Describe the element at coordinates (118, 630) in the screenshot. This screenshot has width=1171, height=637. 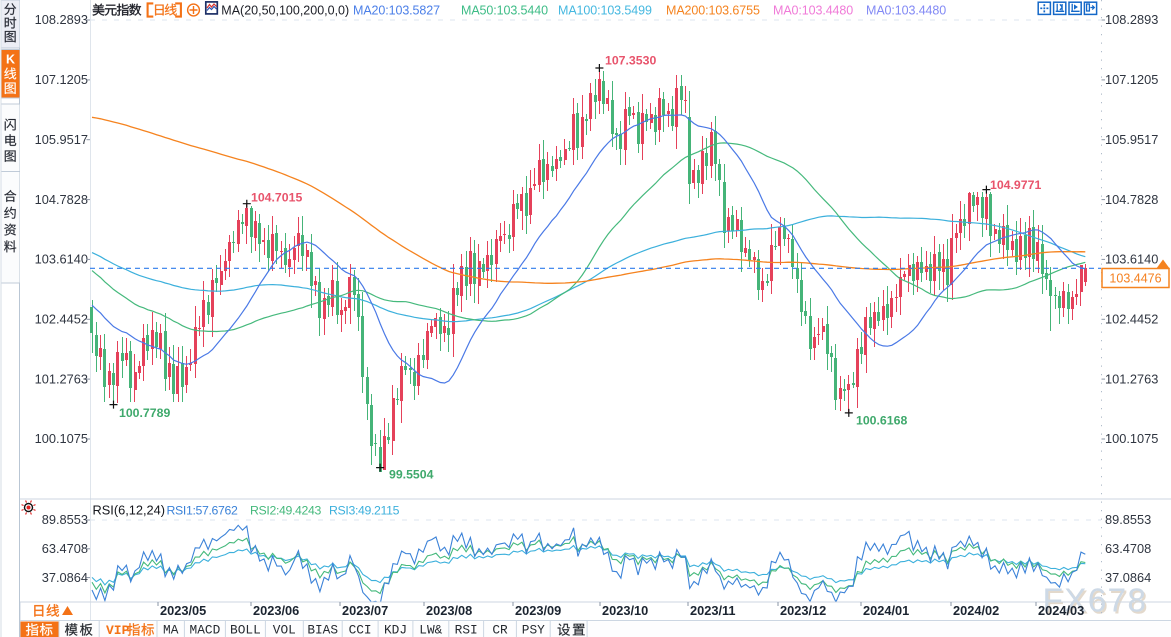
I see `svg-text: VIP` at that location.